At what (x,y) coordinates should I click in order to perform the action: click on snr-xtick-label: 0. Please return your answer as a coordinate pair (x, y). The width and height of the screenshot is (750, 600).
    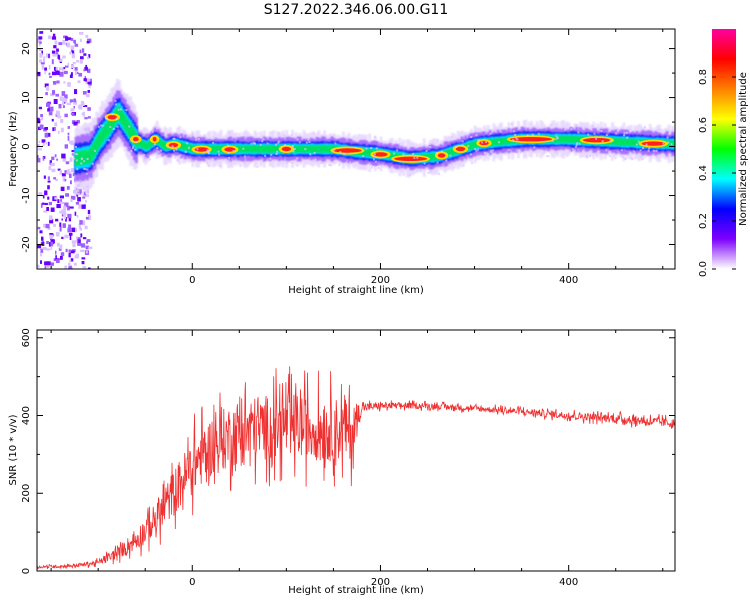
    Looking at the image, I should click on (192, 582).